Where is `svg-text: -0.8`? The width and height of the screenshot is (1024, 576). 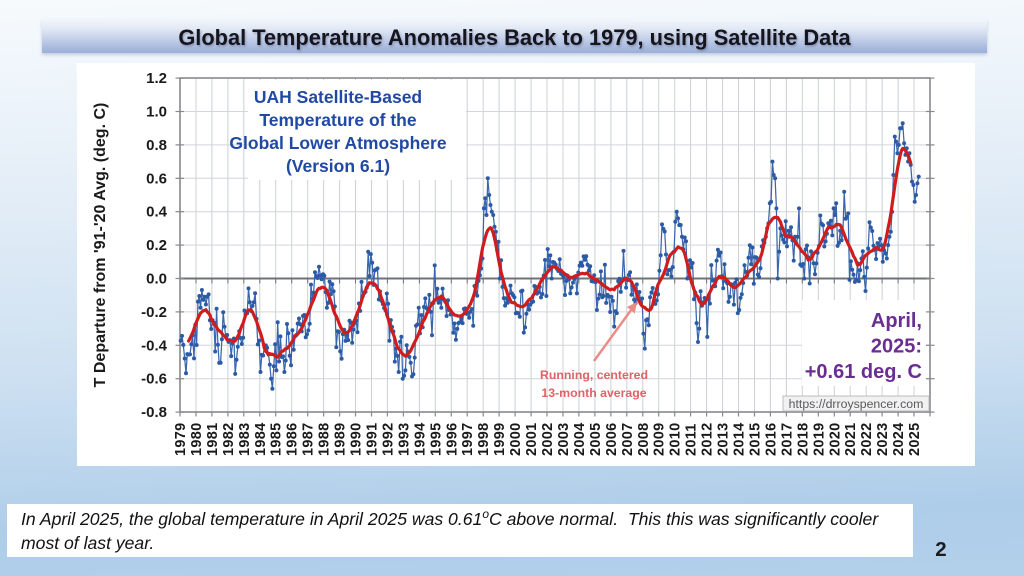
svg-text: -0.8 is located at coordinates (154, 412).